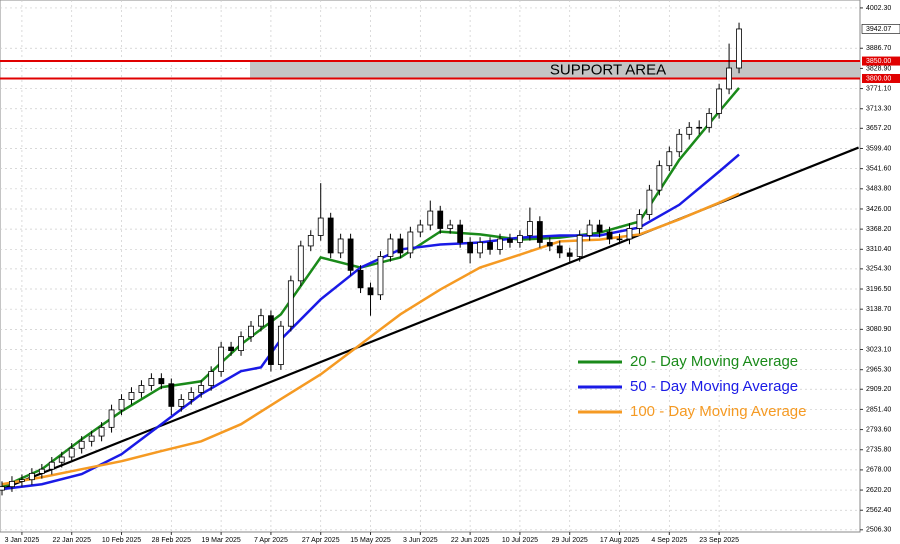 This screenshot has height=544, width=900. I want to click on x-tick-label: 7 Apr 2025, so click(271, 540).